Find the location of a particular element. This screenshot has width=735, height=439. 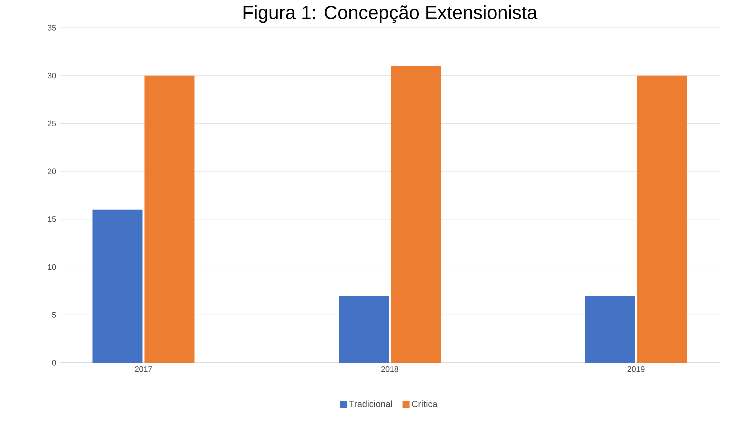

legend-label: Crítica is located at coordinates (425, 404).